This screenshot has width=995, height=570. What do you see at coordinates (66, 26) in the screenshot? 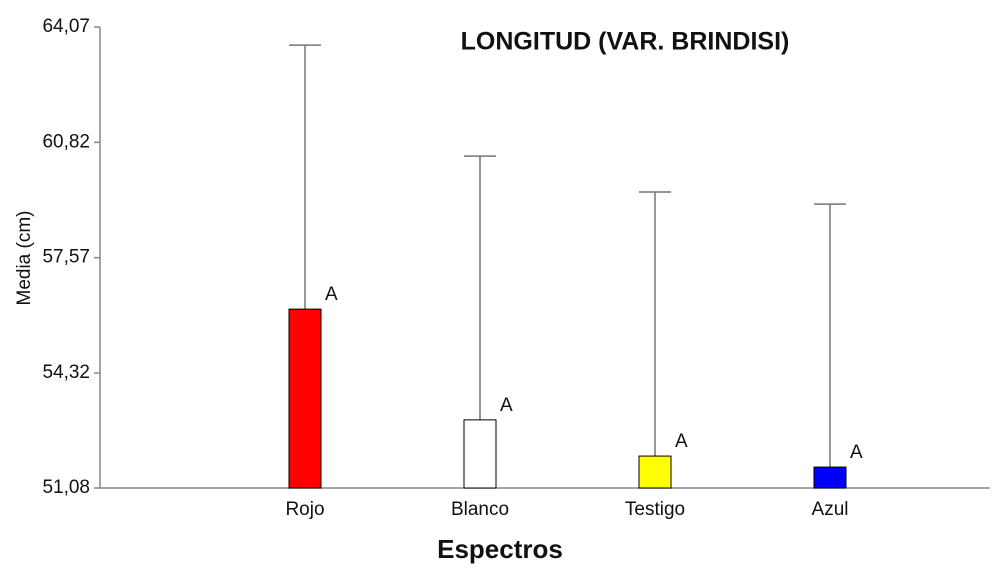
I see `y-tick-label: 64,07` at bounding box center [66, 26].